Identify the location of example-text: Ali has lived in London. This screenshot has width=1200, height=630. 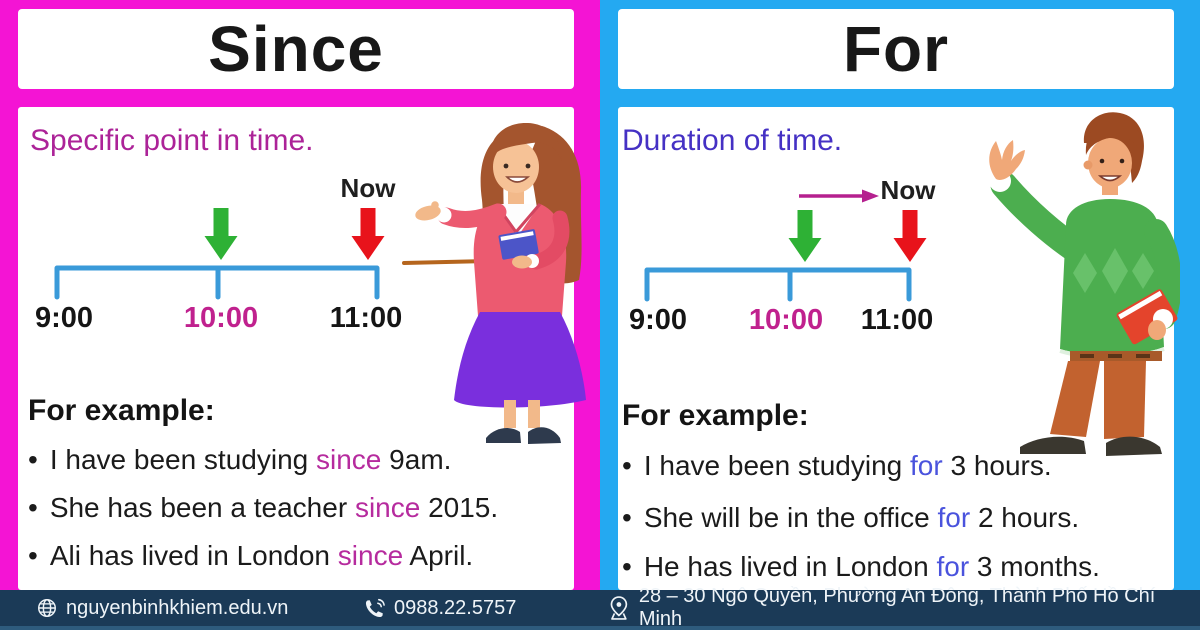
(193, 555).